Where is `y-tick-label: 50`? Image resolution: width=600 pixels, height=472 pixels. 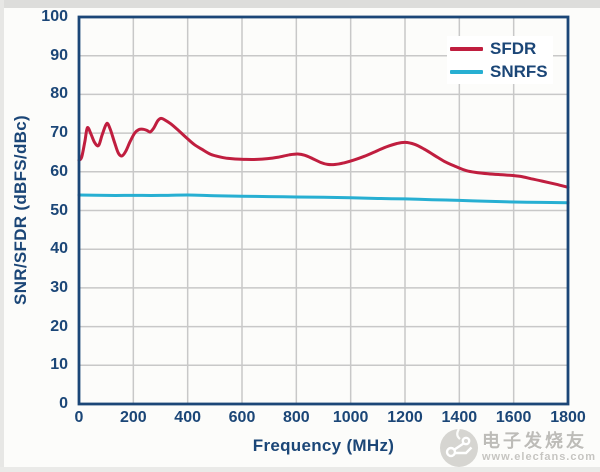
y-tick-label: 50 is located at coordinates (59, 210).